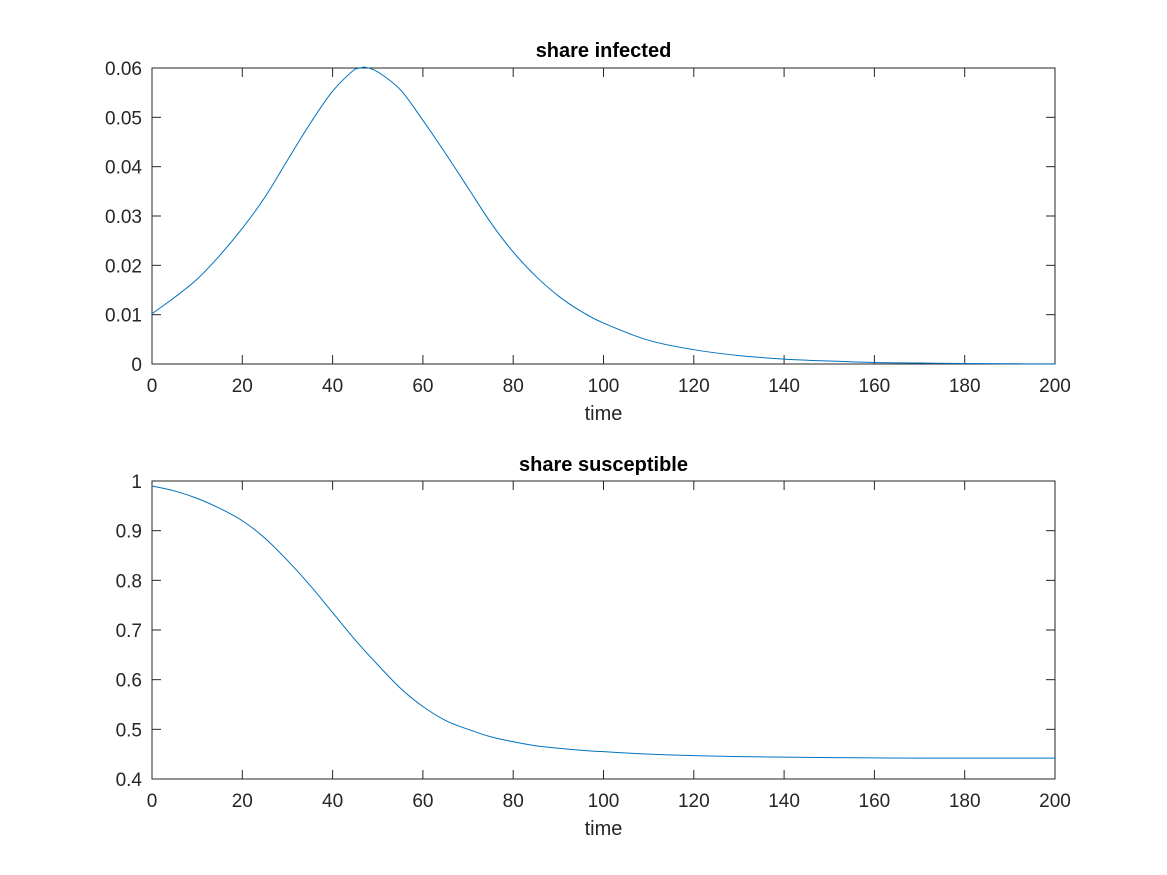 Image resolution: width=1167 pixels, height=875 pixels. I want to click on y-tick-label: 0.02, so click(123, 266).